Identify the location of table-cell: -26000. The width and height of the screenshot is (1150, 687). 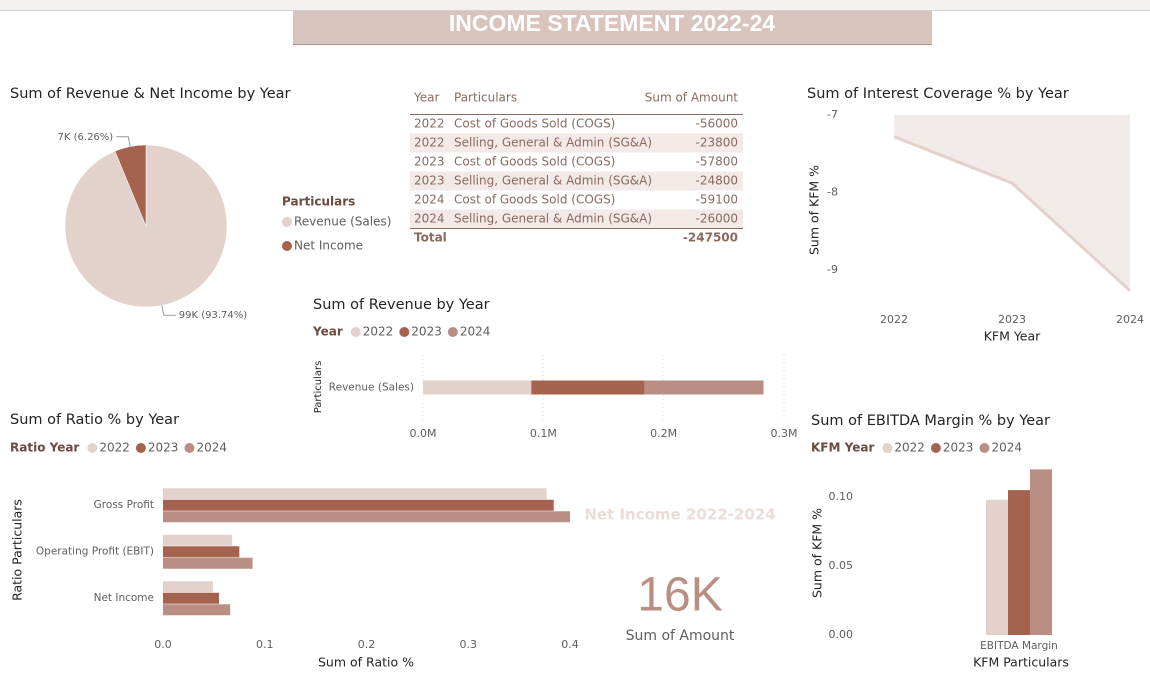
(716, 219).